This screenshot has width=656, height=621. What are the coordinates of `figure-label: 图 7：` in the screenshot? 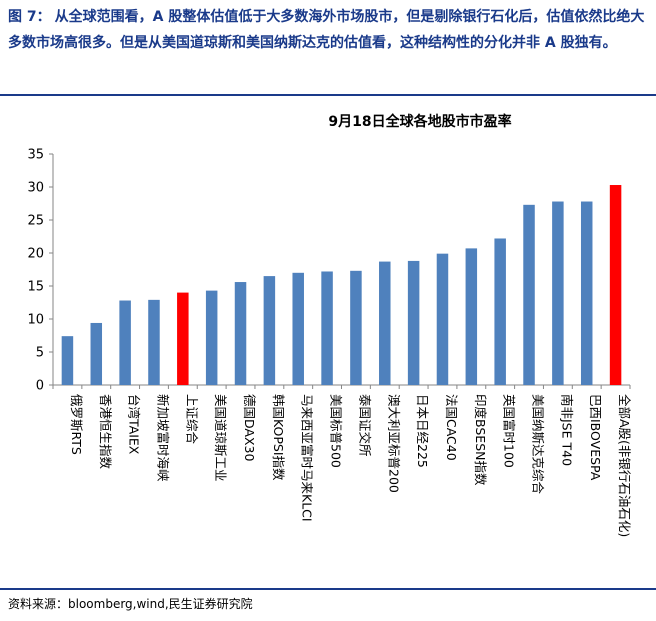 It's located at (29, 17).